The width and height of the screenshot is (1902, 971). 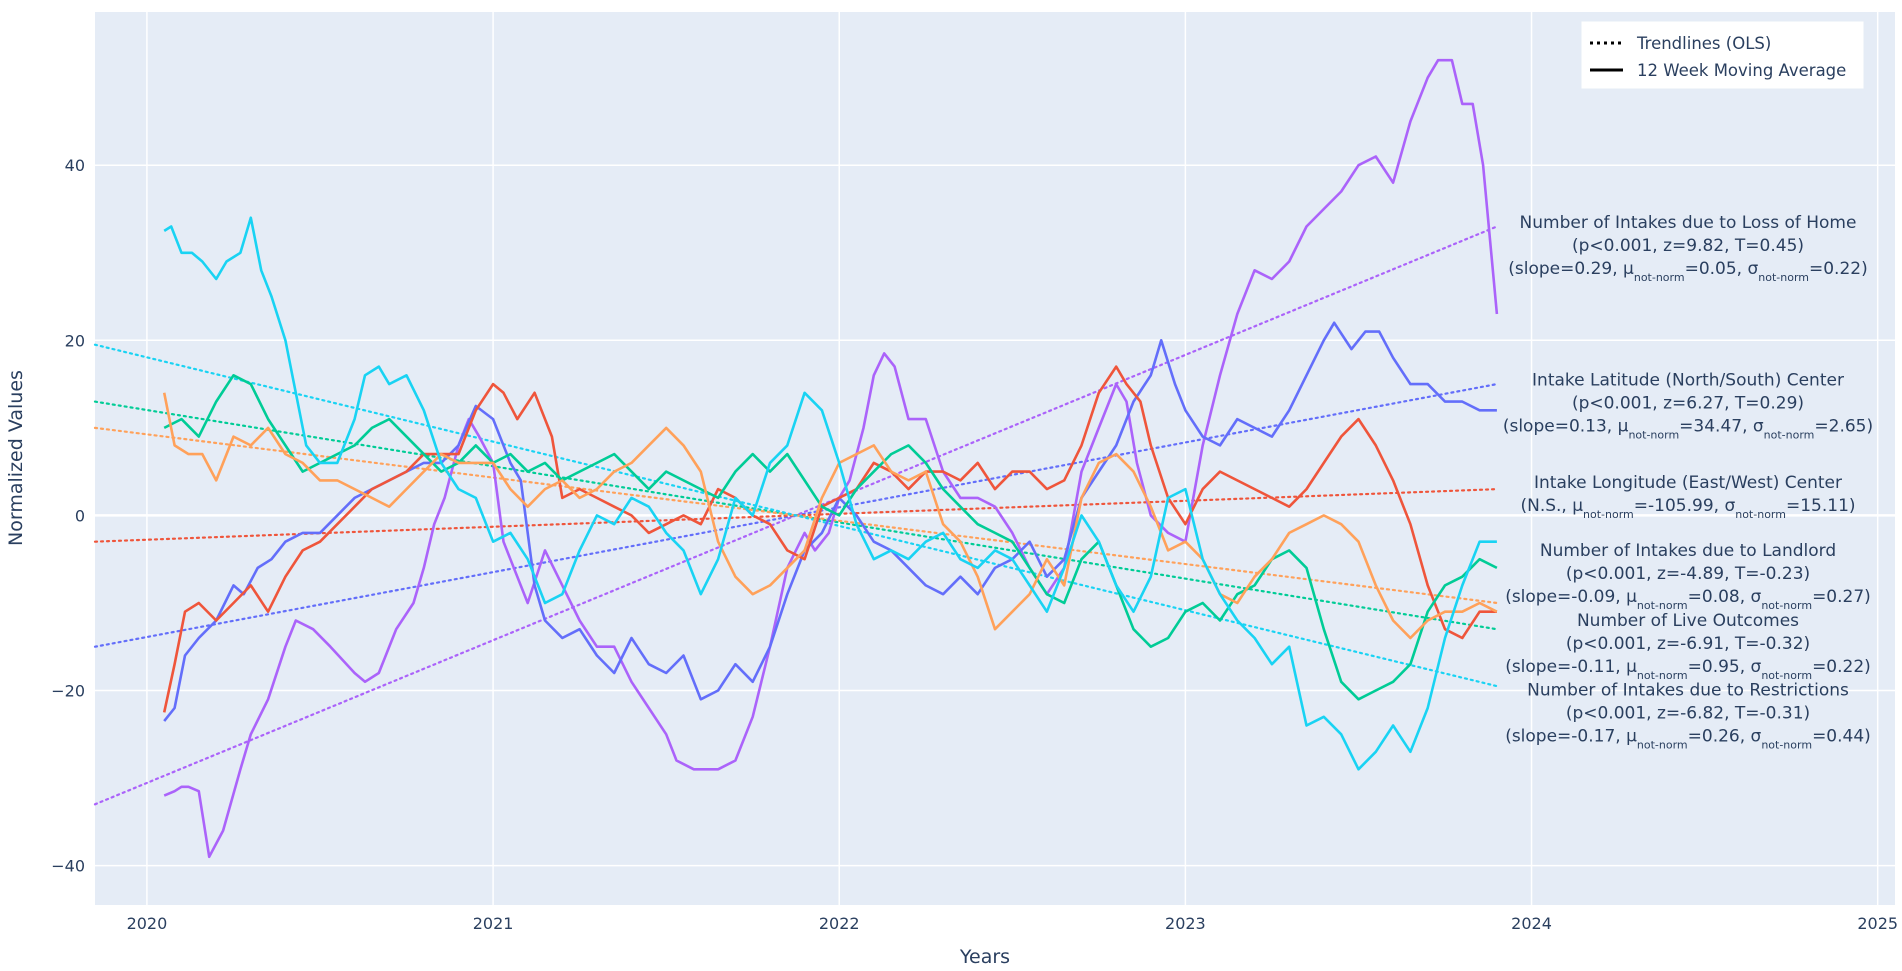 I want to click on y-axis-title: Normalized Values, so click(x=16, y=458).